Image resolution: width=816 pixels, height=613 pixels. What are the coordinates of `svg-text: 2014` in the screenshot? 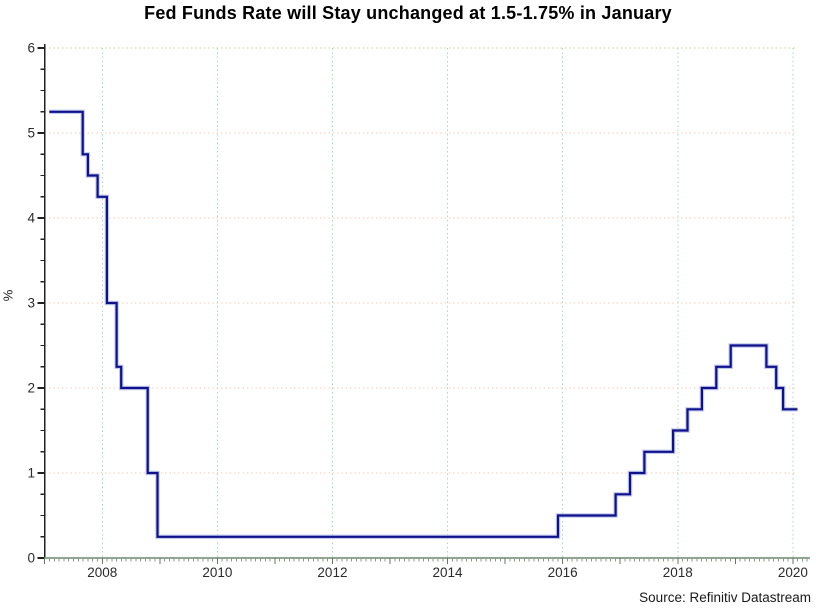 It's located at (448, 572).